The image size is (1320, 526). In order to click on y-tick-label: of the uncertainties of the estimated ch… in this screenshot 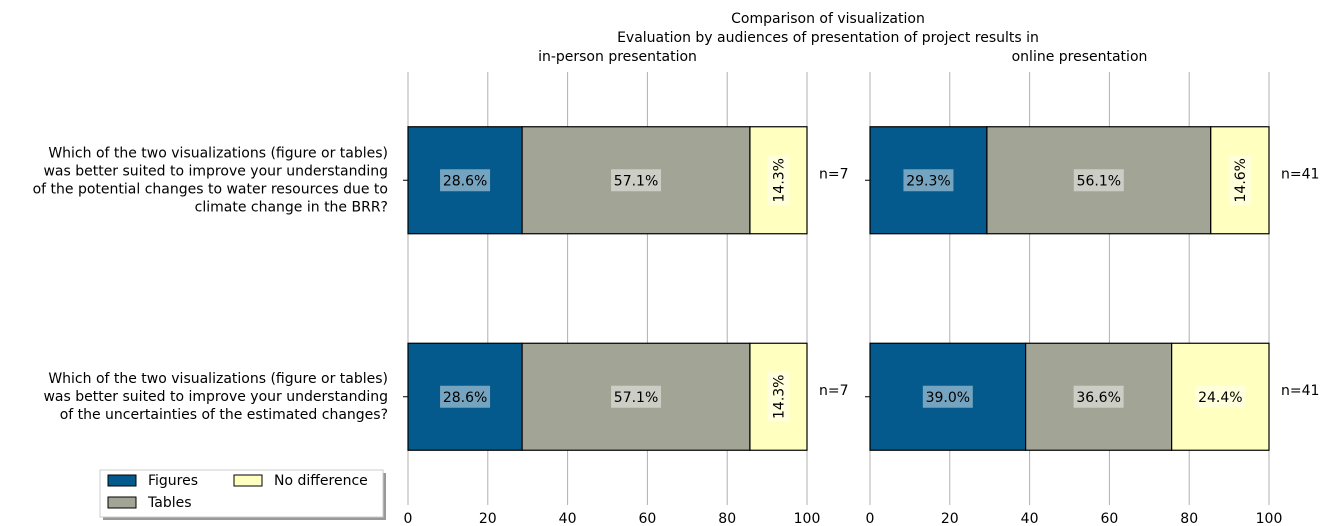, I will do `click(224, 415)`.